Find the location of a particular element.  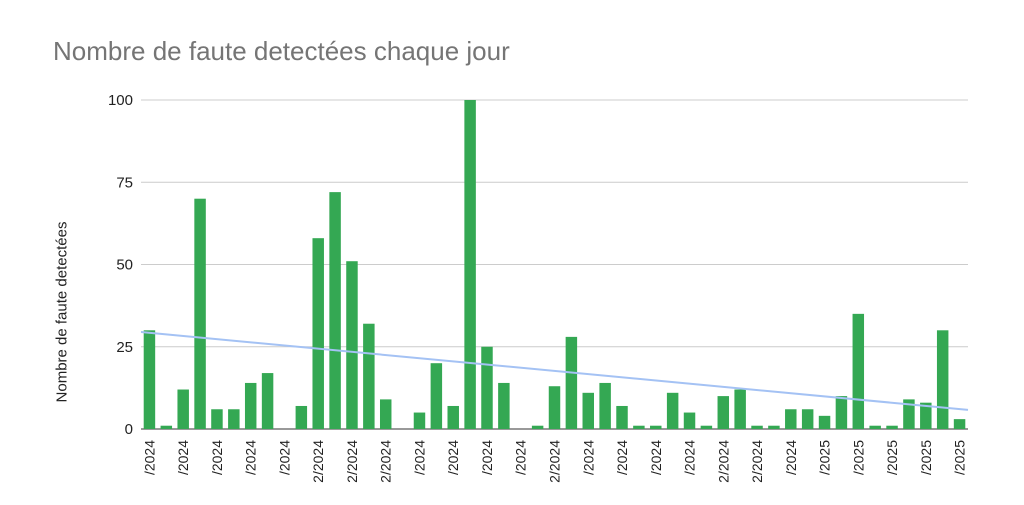

y-tick-label: 100 is located at coordinates (120, 100).